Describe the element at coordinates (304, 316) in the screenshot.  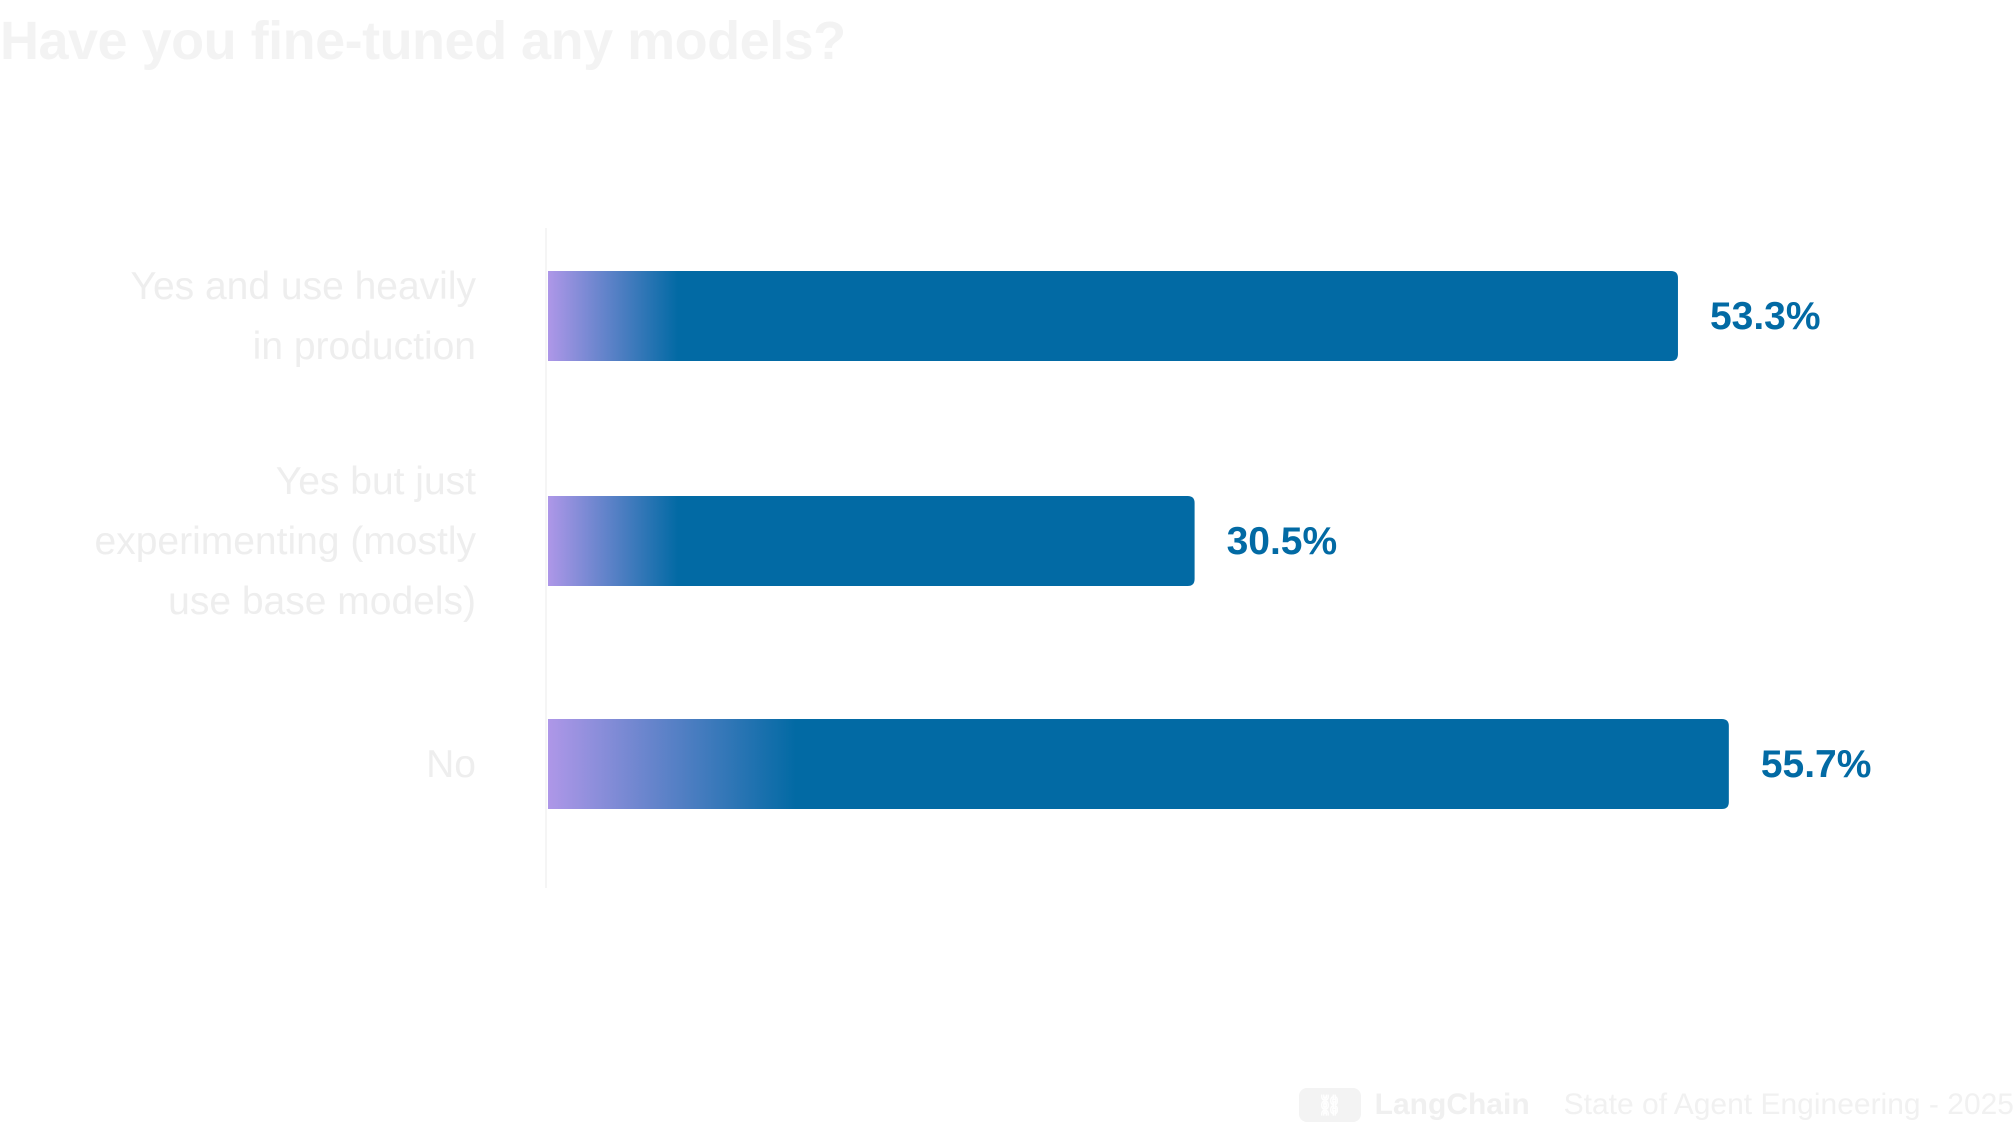
I see `category-label-1: Yes and use heavily in production` at that location.